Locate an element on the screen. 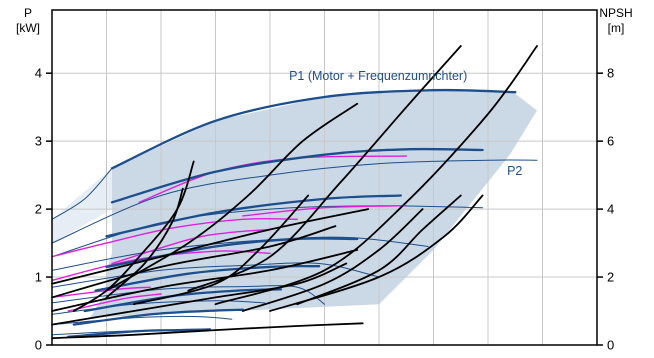 The height and width of the screenshot is (358, 654). annotation-p2-label: P2 is located at coordinates (514, 171).